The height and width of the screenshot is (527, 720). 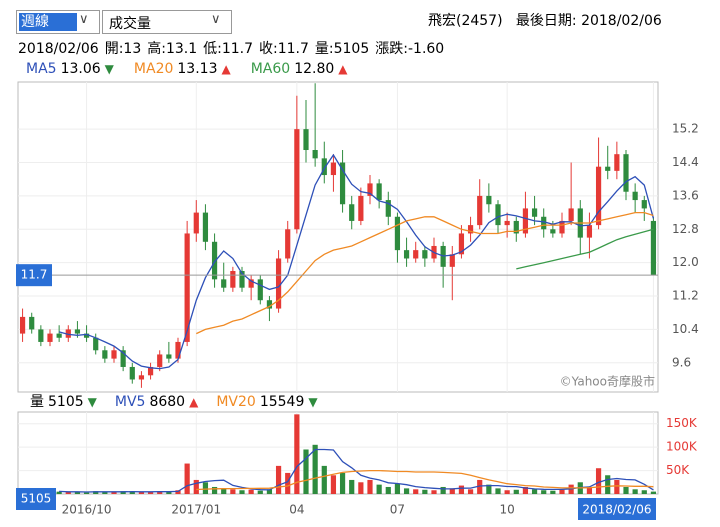 I want to click on legend-name: MV20, so click(x=236, y=402).